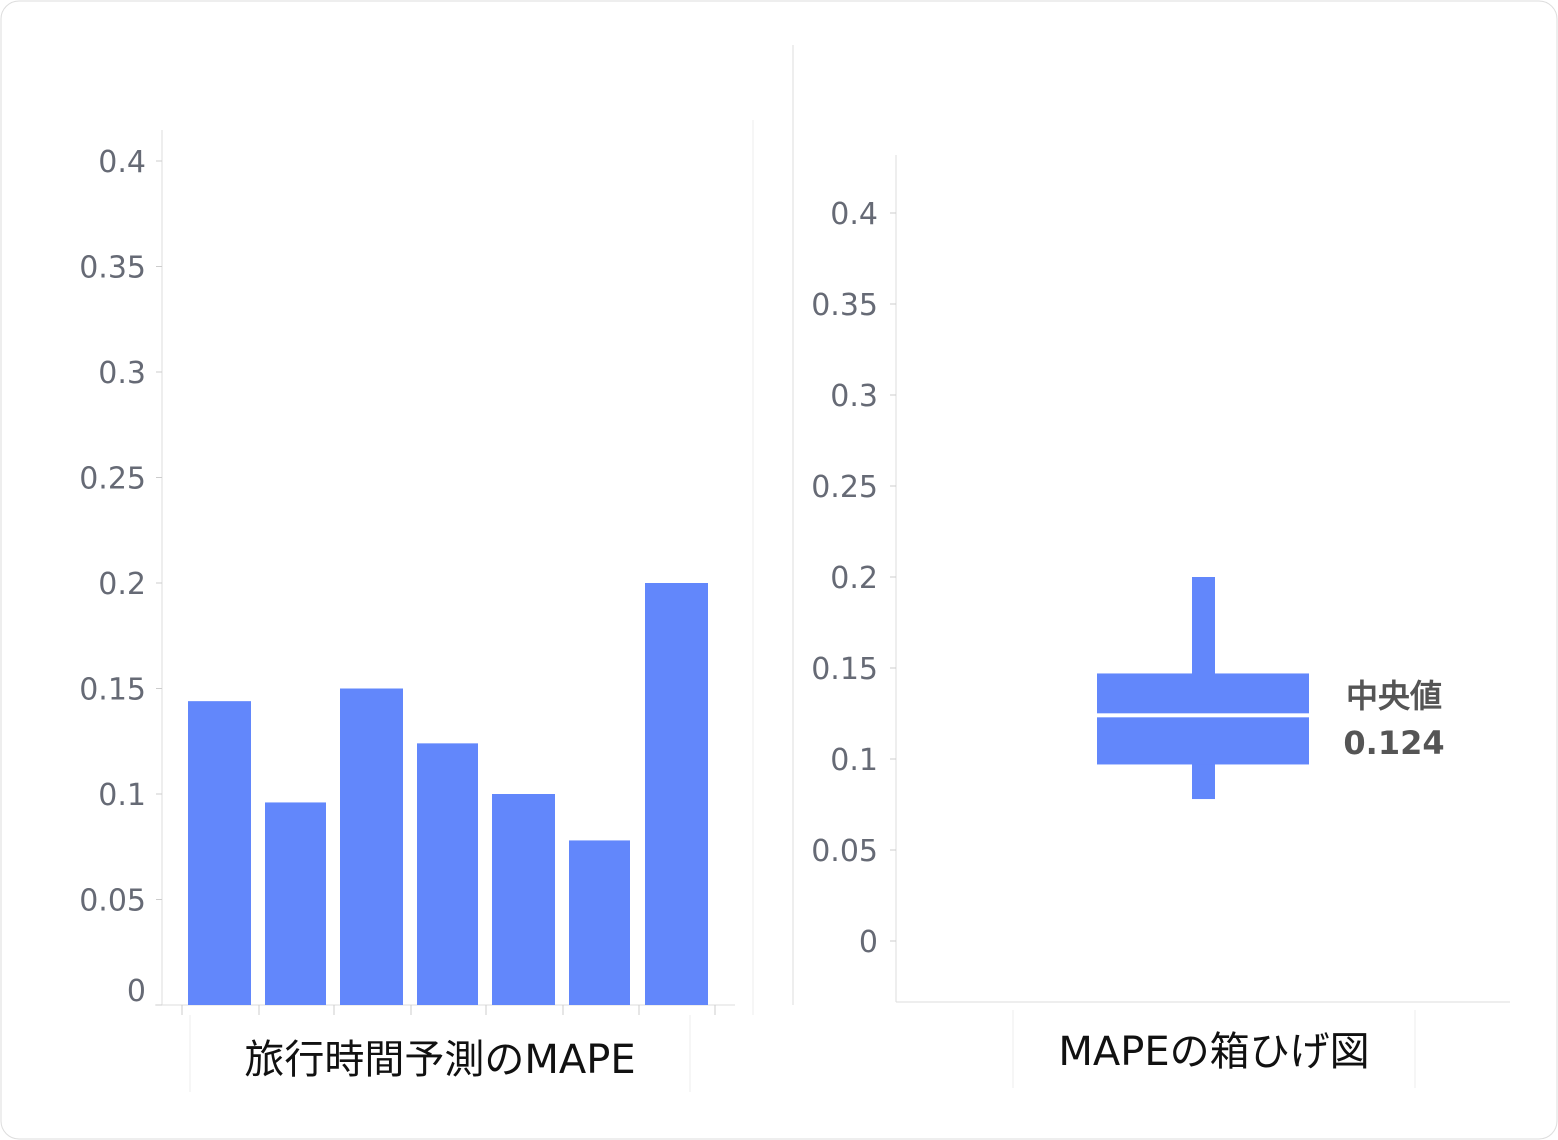 This screenshot has width=1558, height=1140. What do you see at coordinates (1393, 743) in the screenshot?
I see `median-value: 0.124` at bounding box center [1393, 743].